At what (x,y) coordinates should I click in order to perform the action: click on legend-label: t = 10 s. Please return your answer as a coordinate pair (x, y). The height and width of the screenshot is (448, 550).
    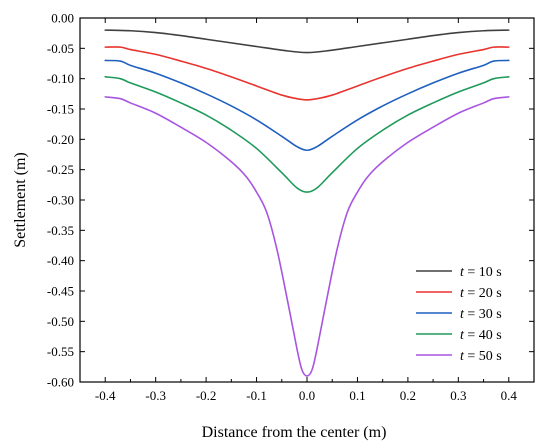
    Looking at the image, I should click on (481, 272).